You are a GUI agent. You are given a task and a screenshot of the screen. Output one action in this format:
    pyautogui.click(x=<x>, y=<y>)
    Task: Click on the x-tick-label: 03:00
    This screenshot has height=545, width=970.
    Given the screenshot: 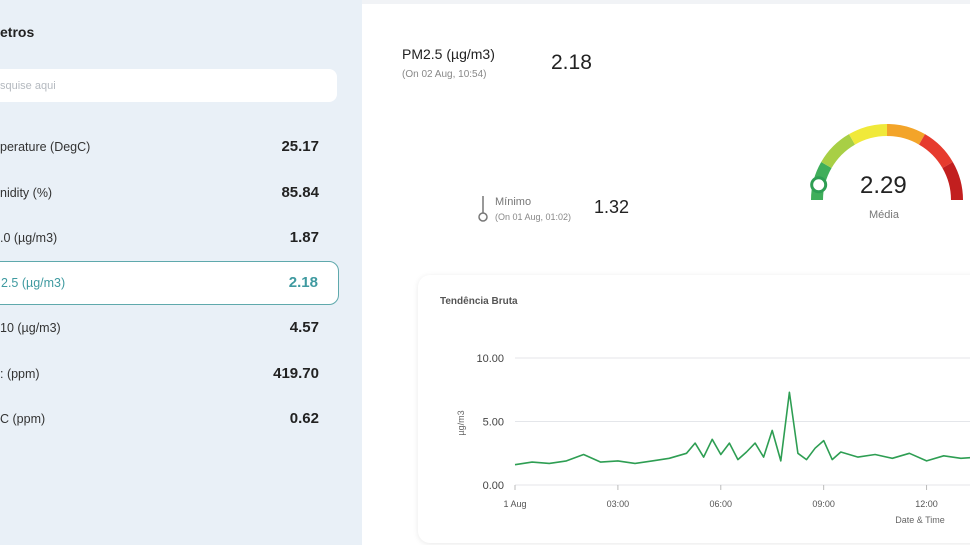 What is the action you would take?
    pyautogui.click(x=618, y=504)
    